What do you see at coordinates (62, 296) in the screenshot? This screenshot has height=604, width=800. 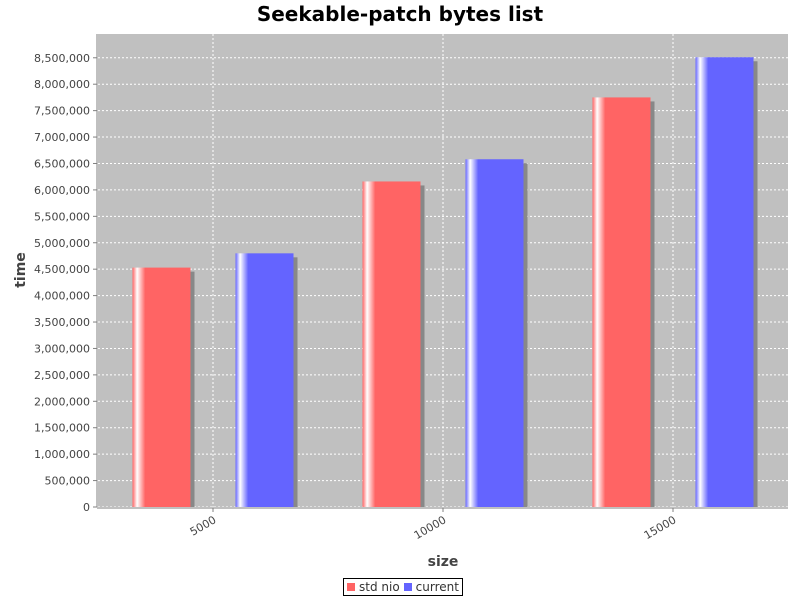 I see `y-tick-label: 4,000,000` at bounding box center [62, 296].